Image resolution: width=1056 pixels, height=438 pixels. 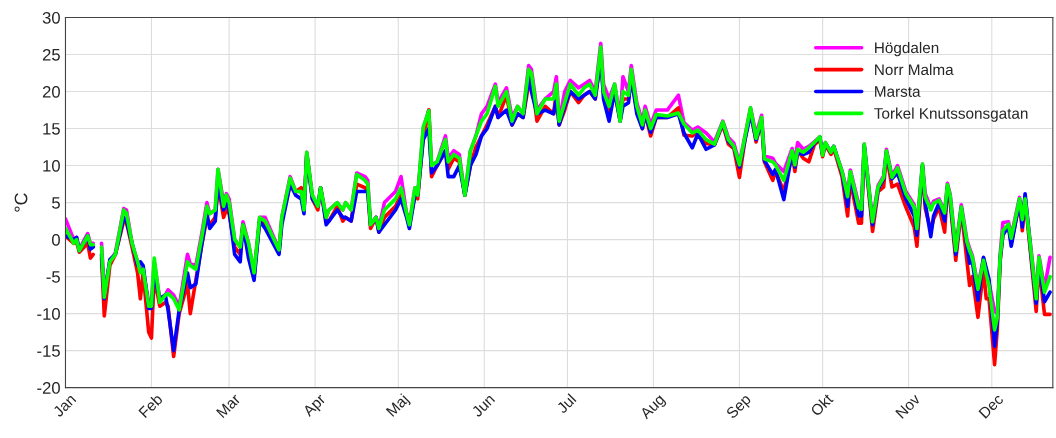 What do you see at coordinates (51, 129) in the screenshot?
I see `y-tick-label: 15` at bounding box center [51, 129].